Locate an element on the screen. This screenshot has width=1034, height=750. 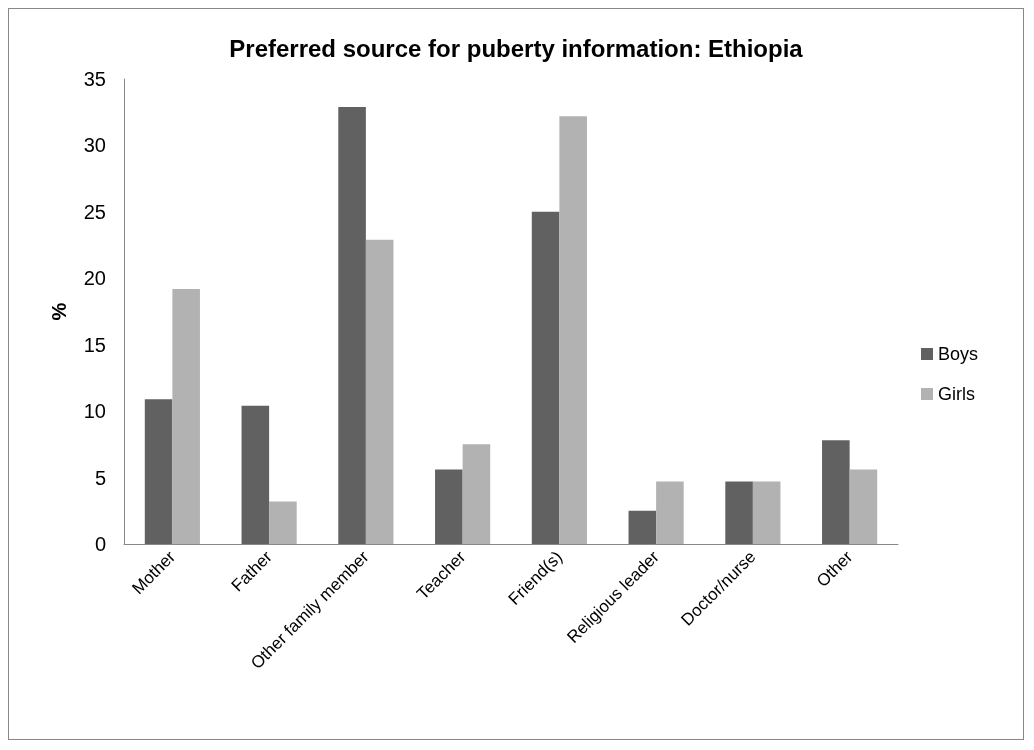
y-tick-label: 15 is located at coordinates (94, 344).